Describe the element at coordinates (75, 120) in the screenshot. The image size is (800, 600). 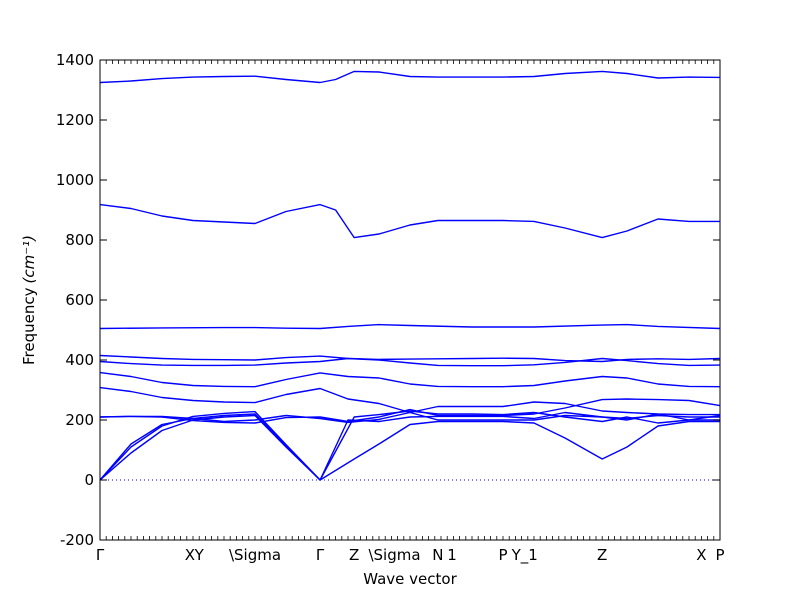
I see `y-tick-label: 1200` at that location.